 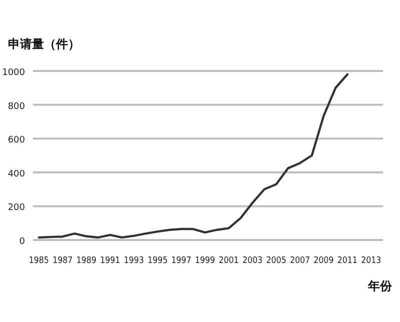 I want to click on xtick: 1999, so click(x=206, y=261).